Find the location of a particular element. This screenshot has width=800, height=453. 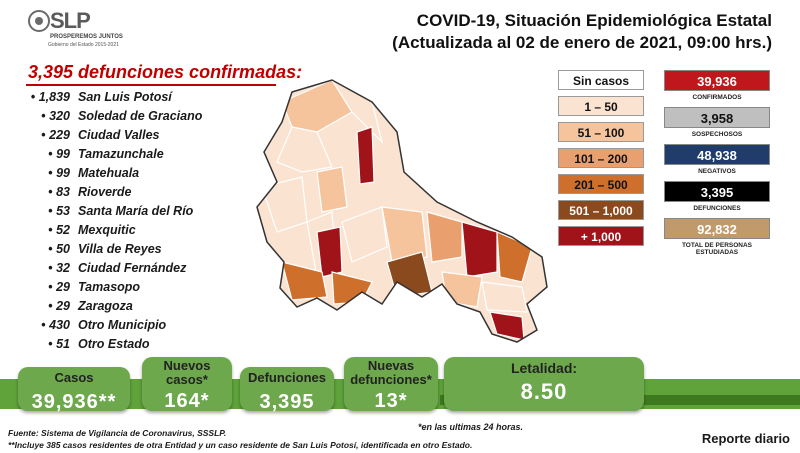

new-cases-value: 164* is located at coordinates (187, 401).